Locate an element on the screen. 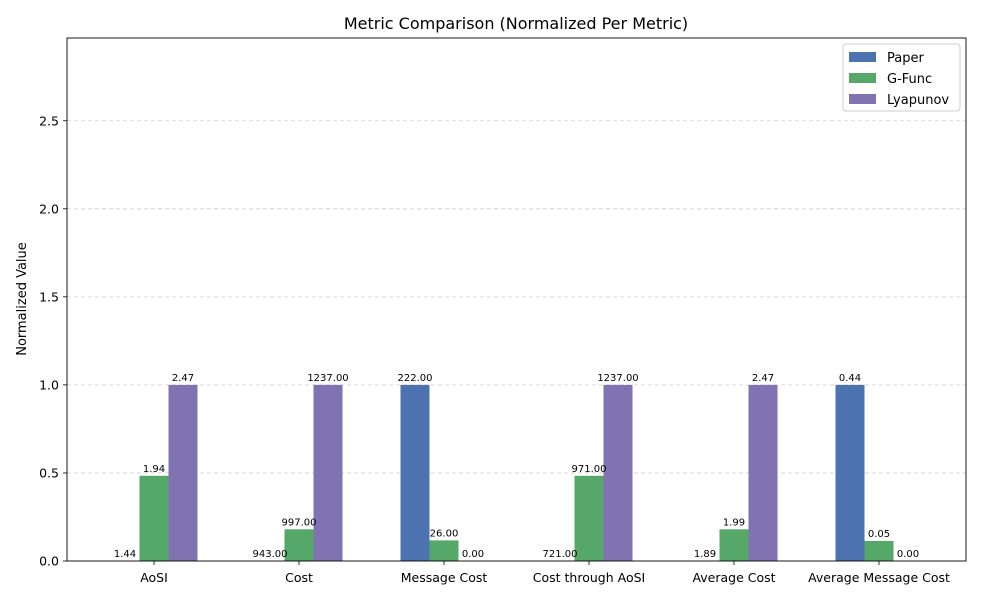  y-tick-label: 0.0 is located at coordinates (49, 561).